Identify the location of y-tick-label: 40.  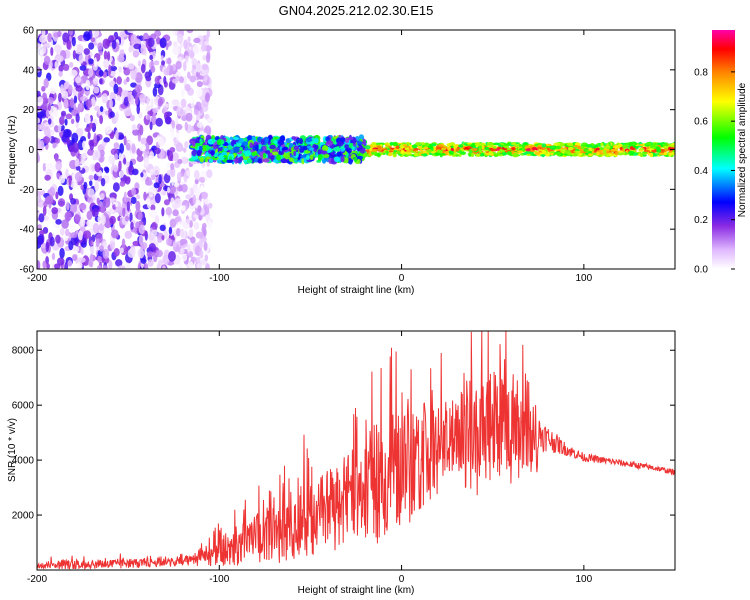
(29, 70).